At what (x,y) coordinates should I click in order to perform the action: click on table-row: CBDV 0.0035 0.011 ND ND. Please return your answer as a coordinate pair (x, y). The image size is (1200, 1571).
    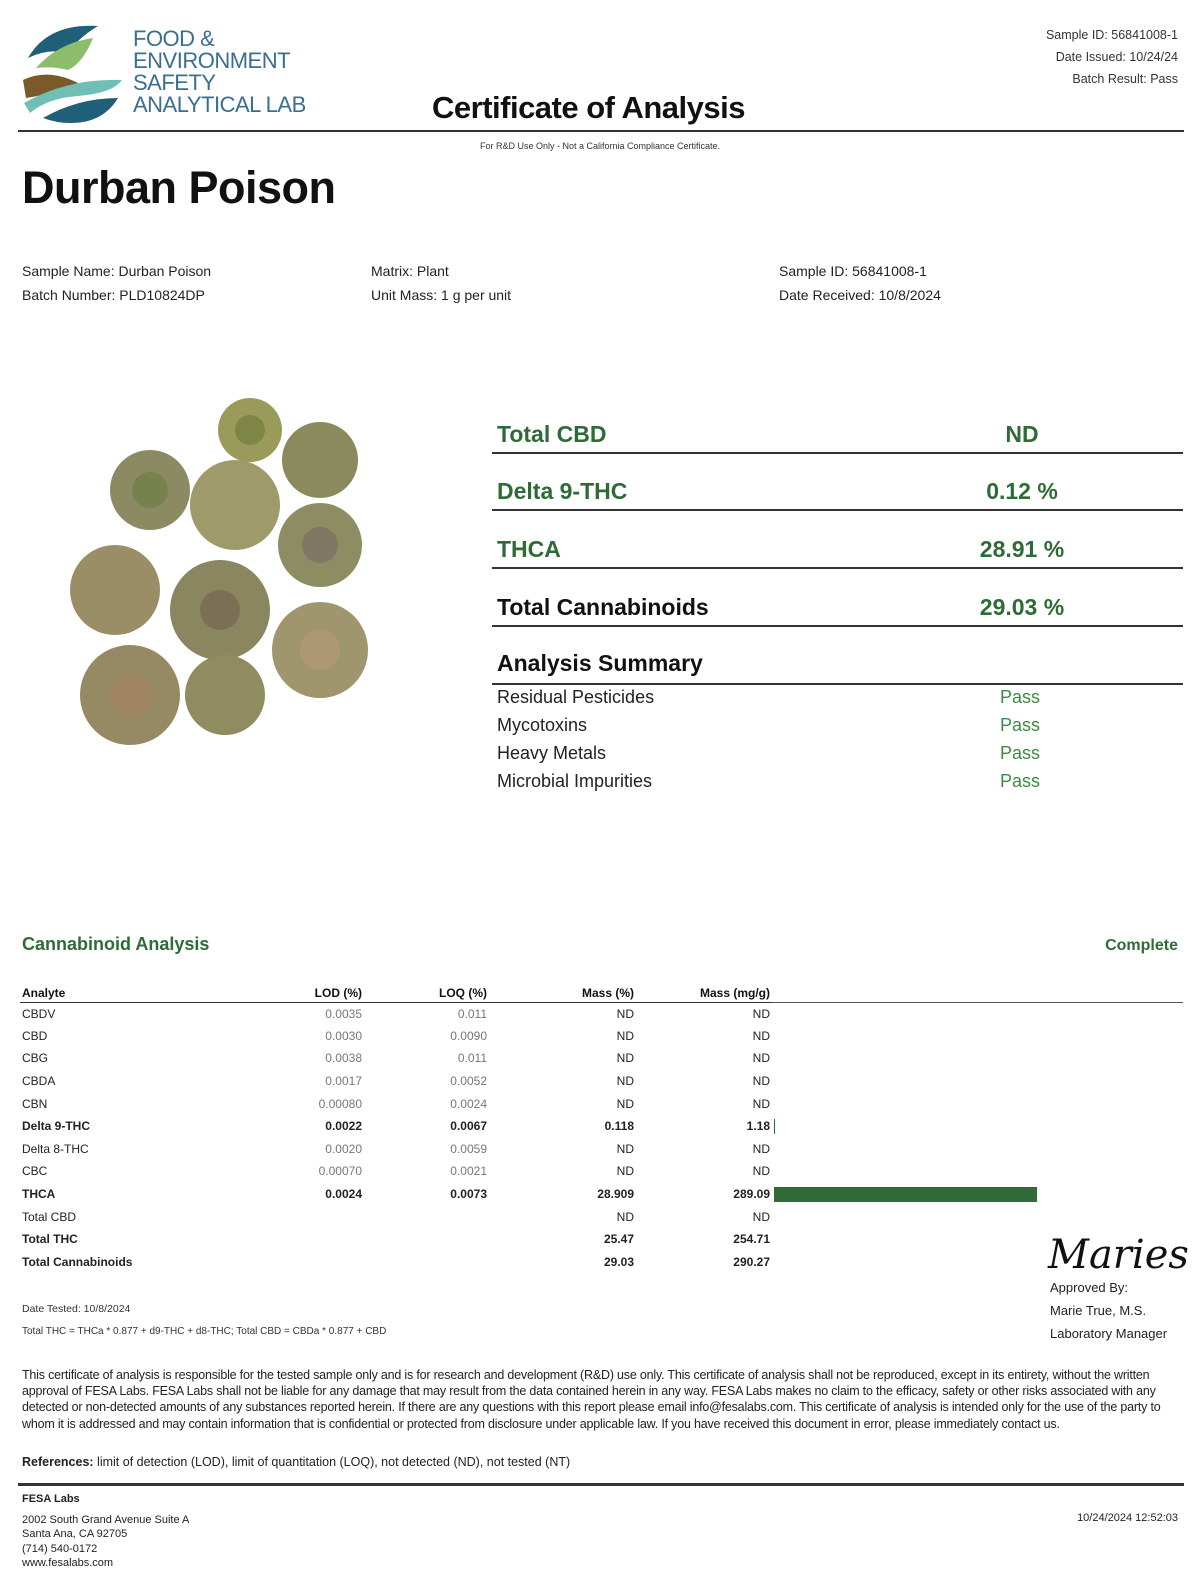
    Looking at the image, I should click on (541, 1013).